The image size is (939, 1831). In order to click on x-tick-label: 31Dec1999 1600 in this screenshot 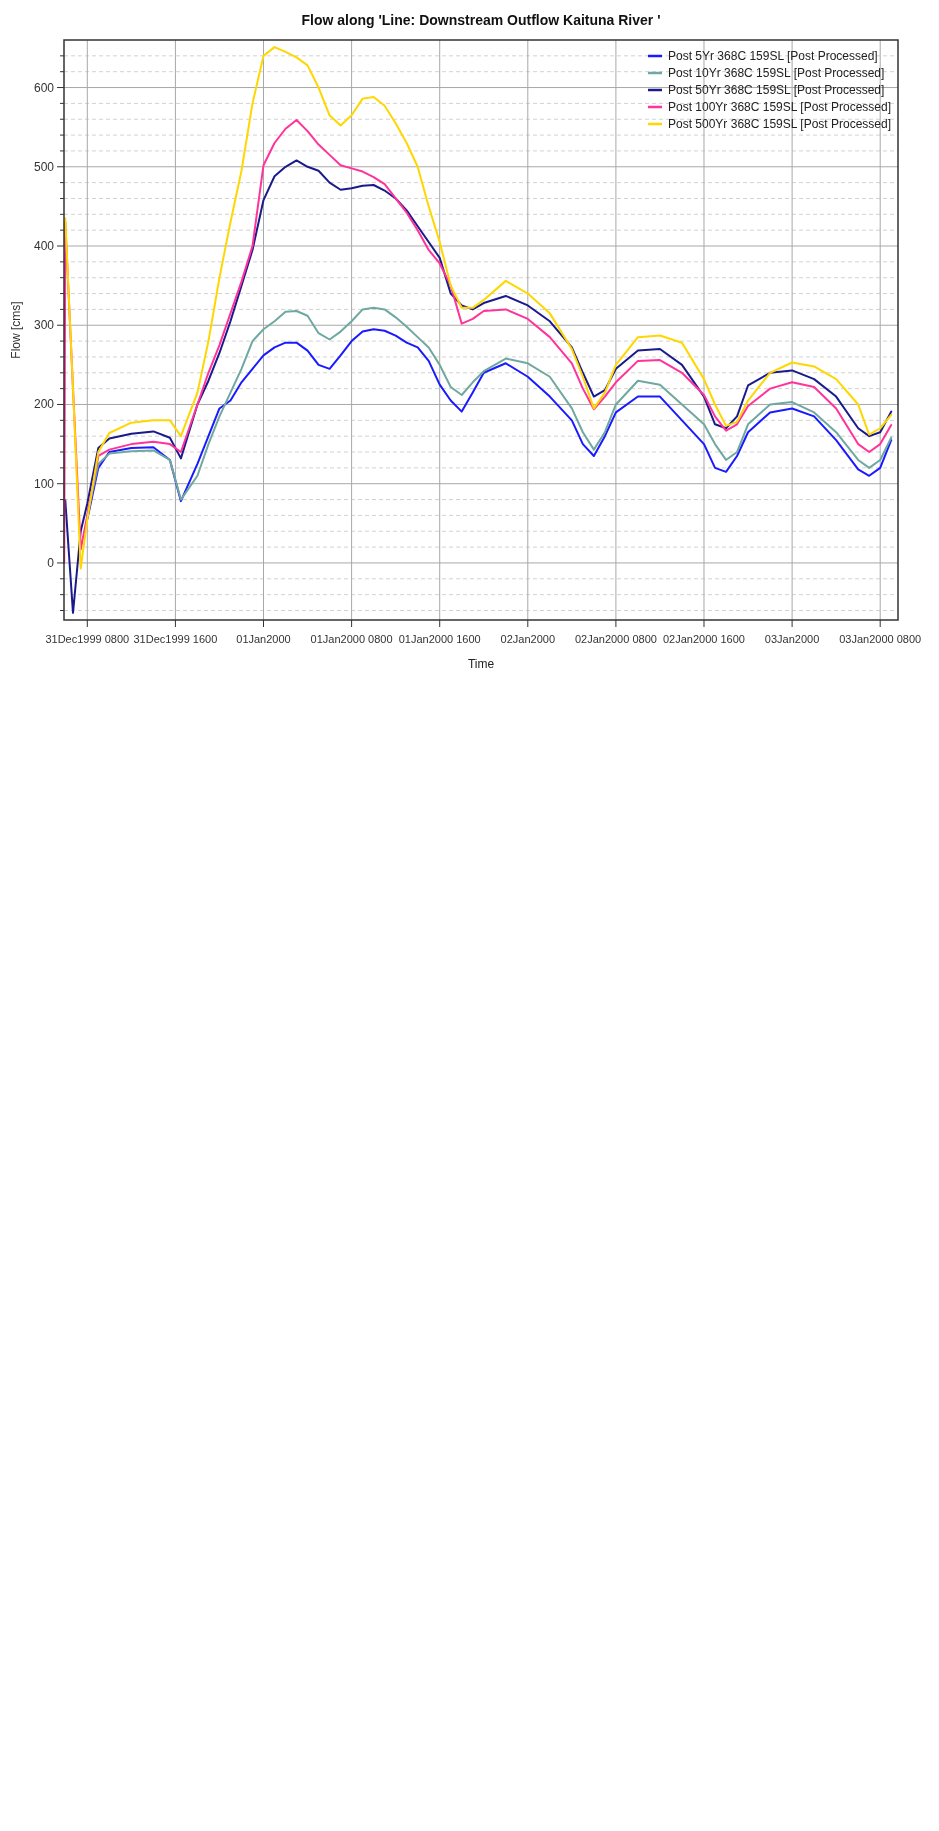, I will do `click(175, 639)`.